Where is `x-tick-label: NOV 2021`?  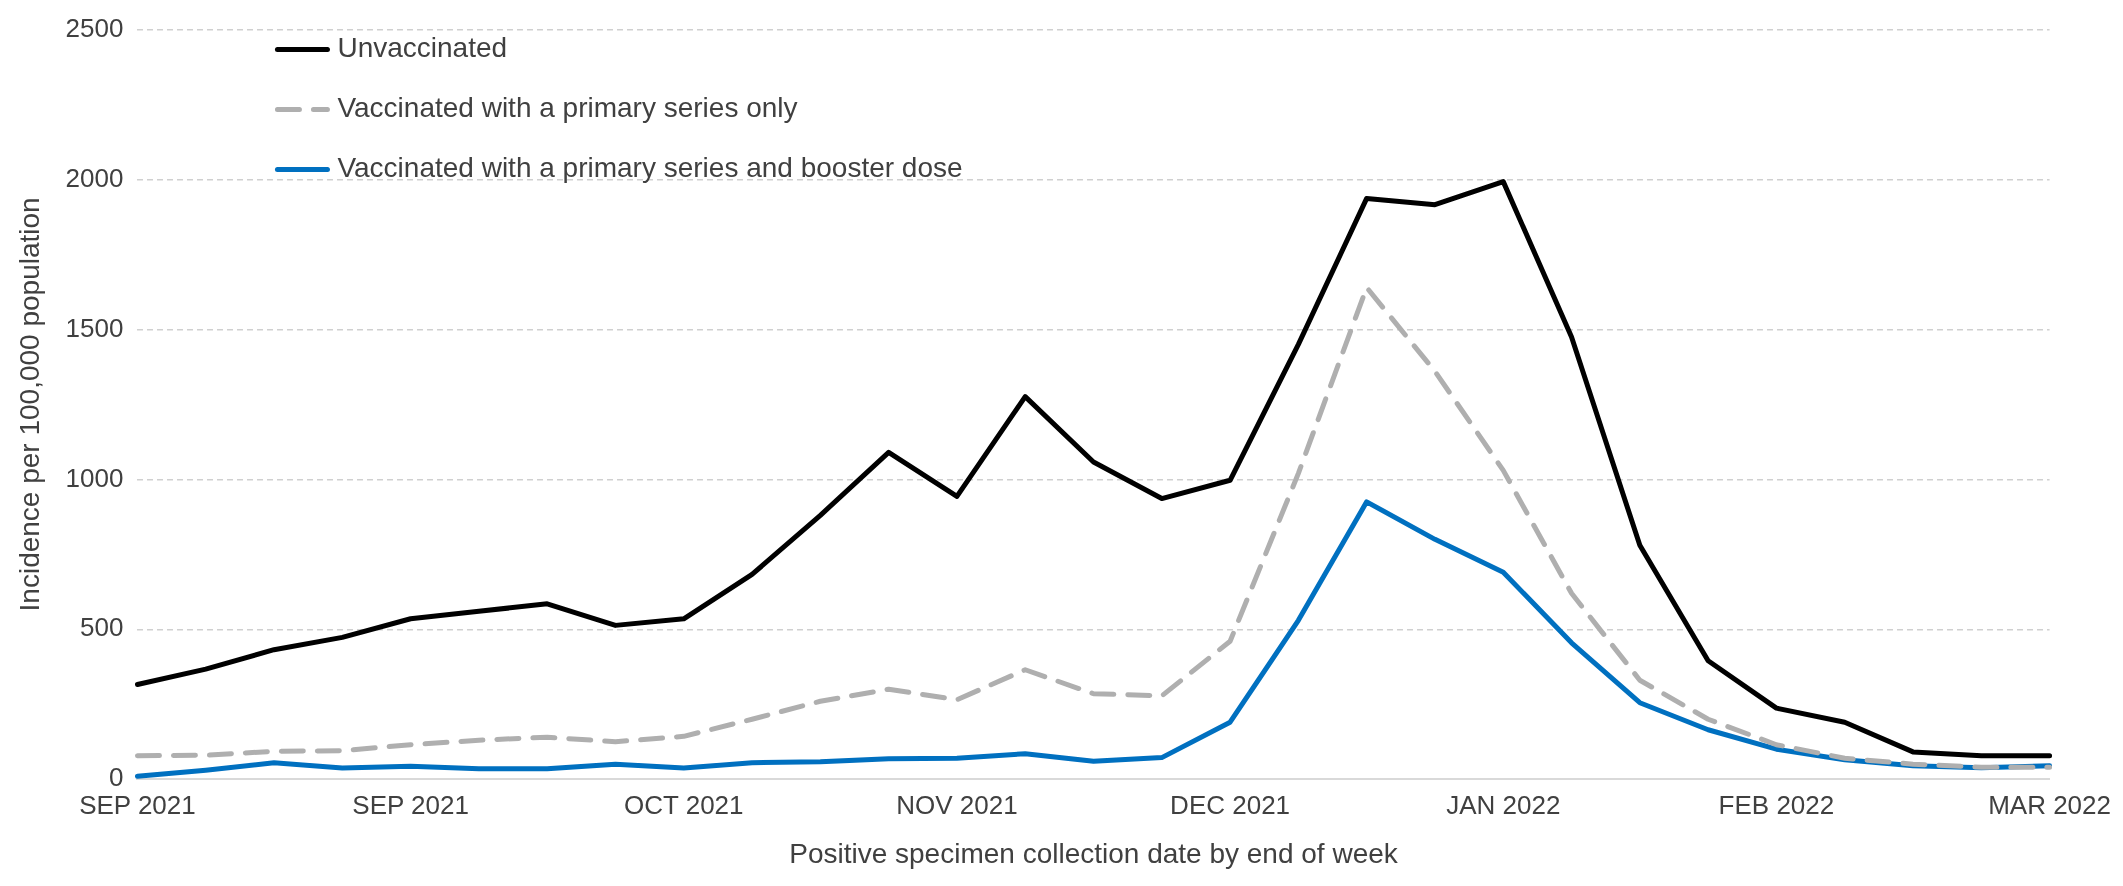 x-tick-label: NOV 2021 is located at coordinates (957, 804).